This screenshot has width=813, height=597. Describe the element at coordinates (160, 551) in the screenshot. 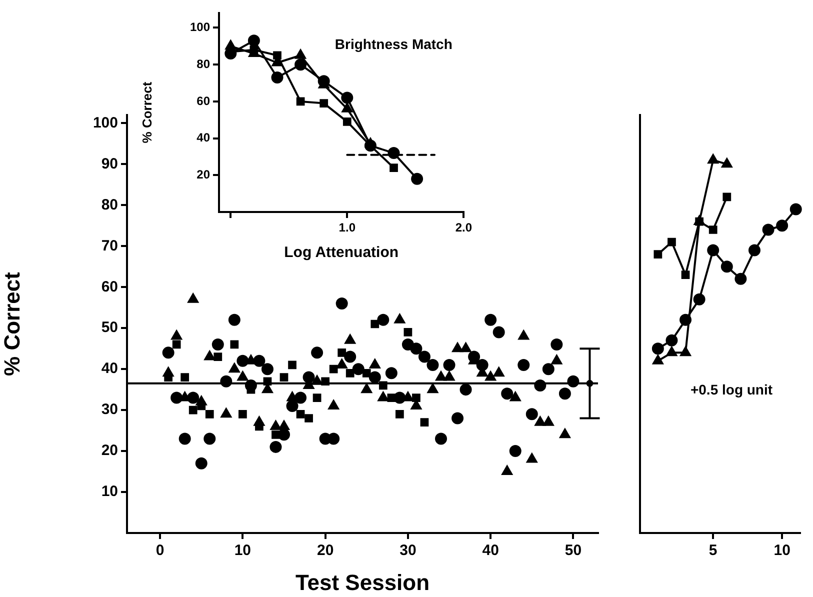

I see `x-tick-label: 0` at that location.